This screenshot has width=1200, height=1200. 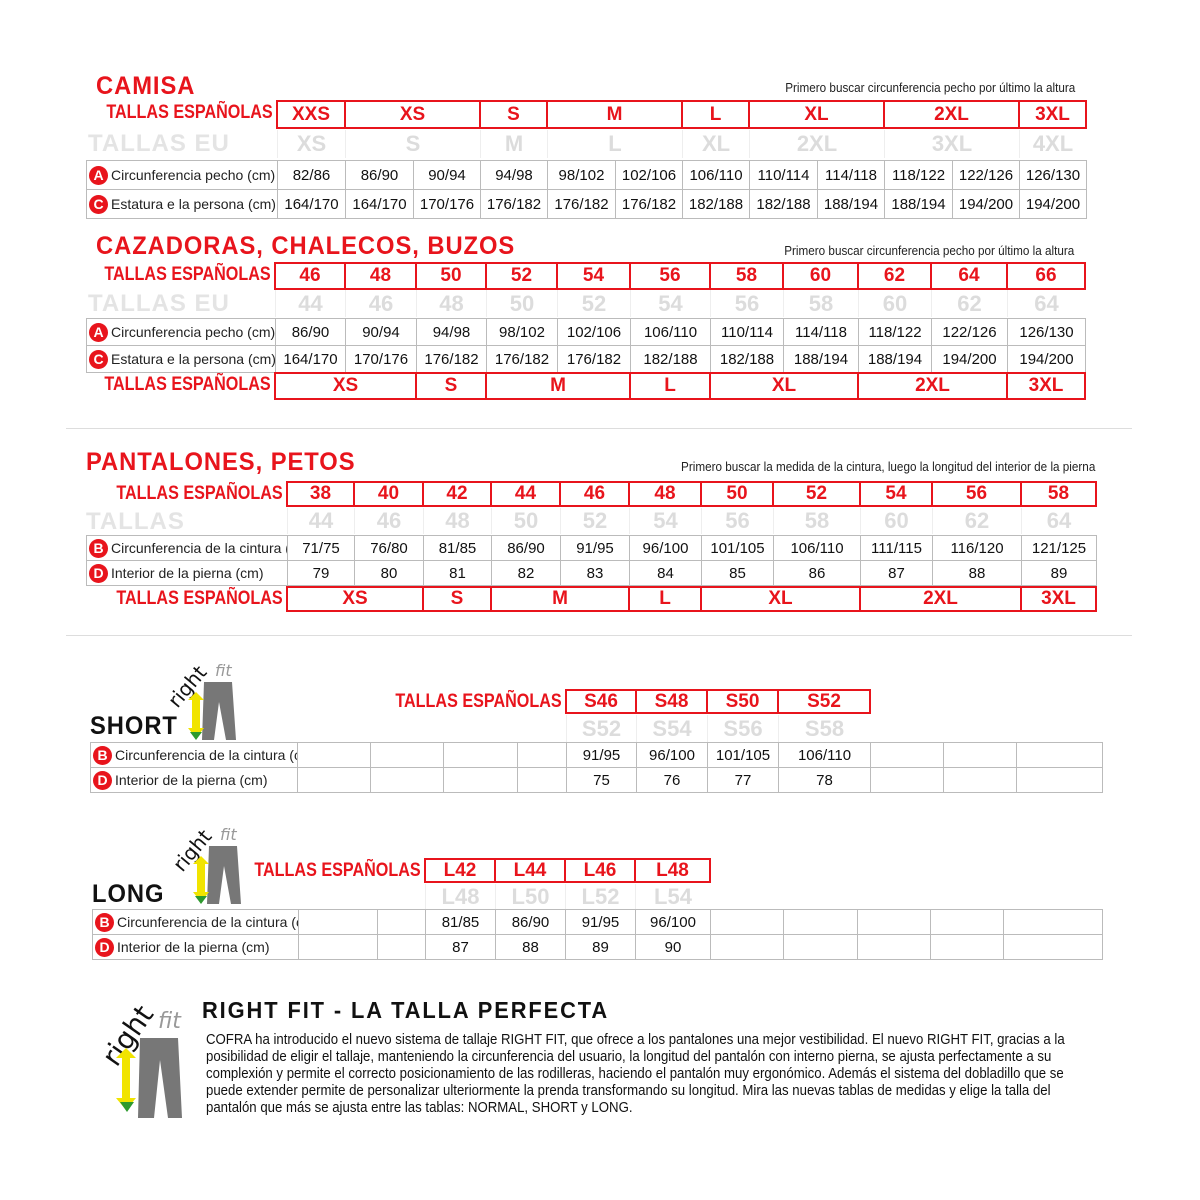 I want to click on row-label: A Circunferencia pecho (cm), so click(x=182, y=175).